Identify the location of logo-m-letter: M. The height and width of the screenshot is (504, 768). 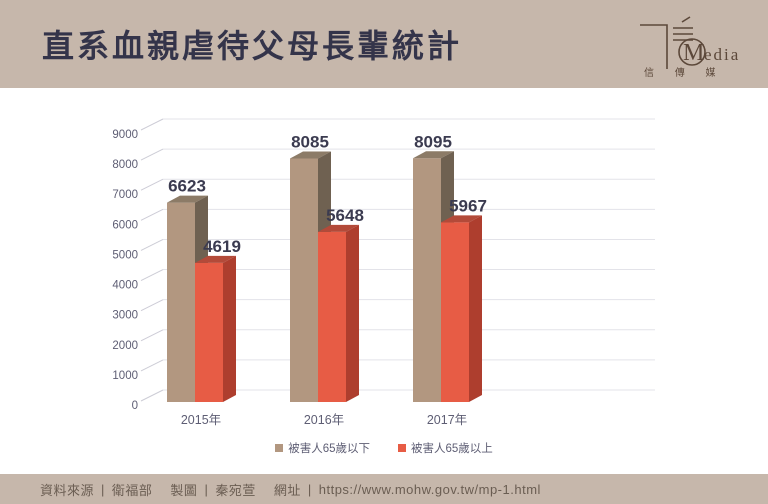
(693, 53).